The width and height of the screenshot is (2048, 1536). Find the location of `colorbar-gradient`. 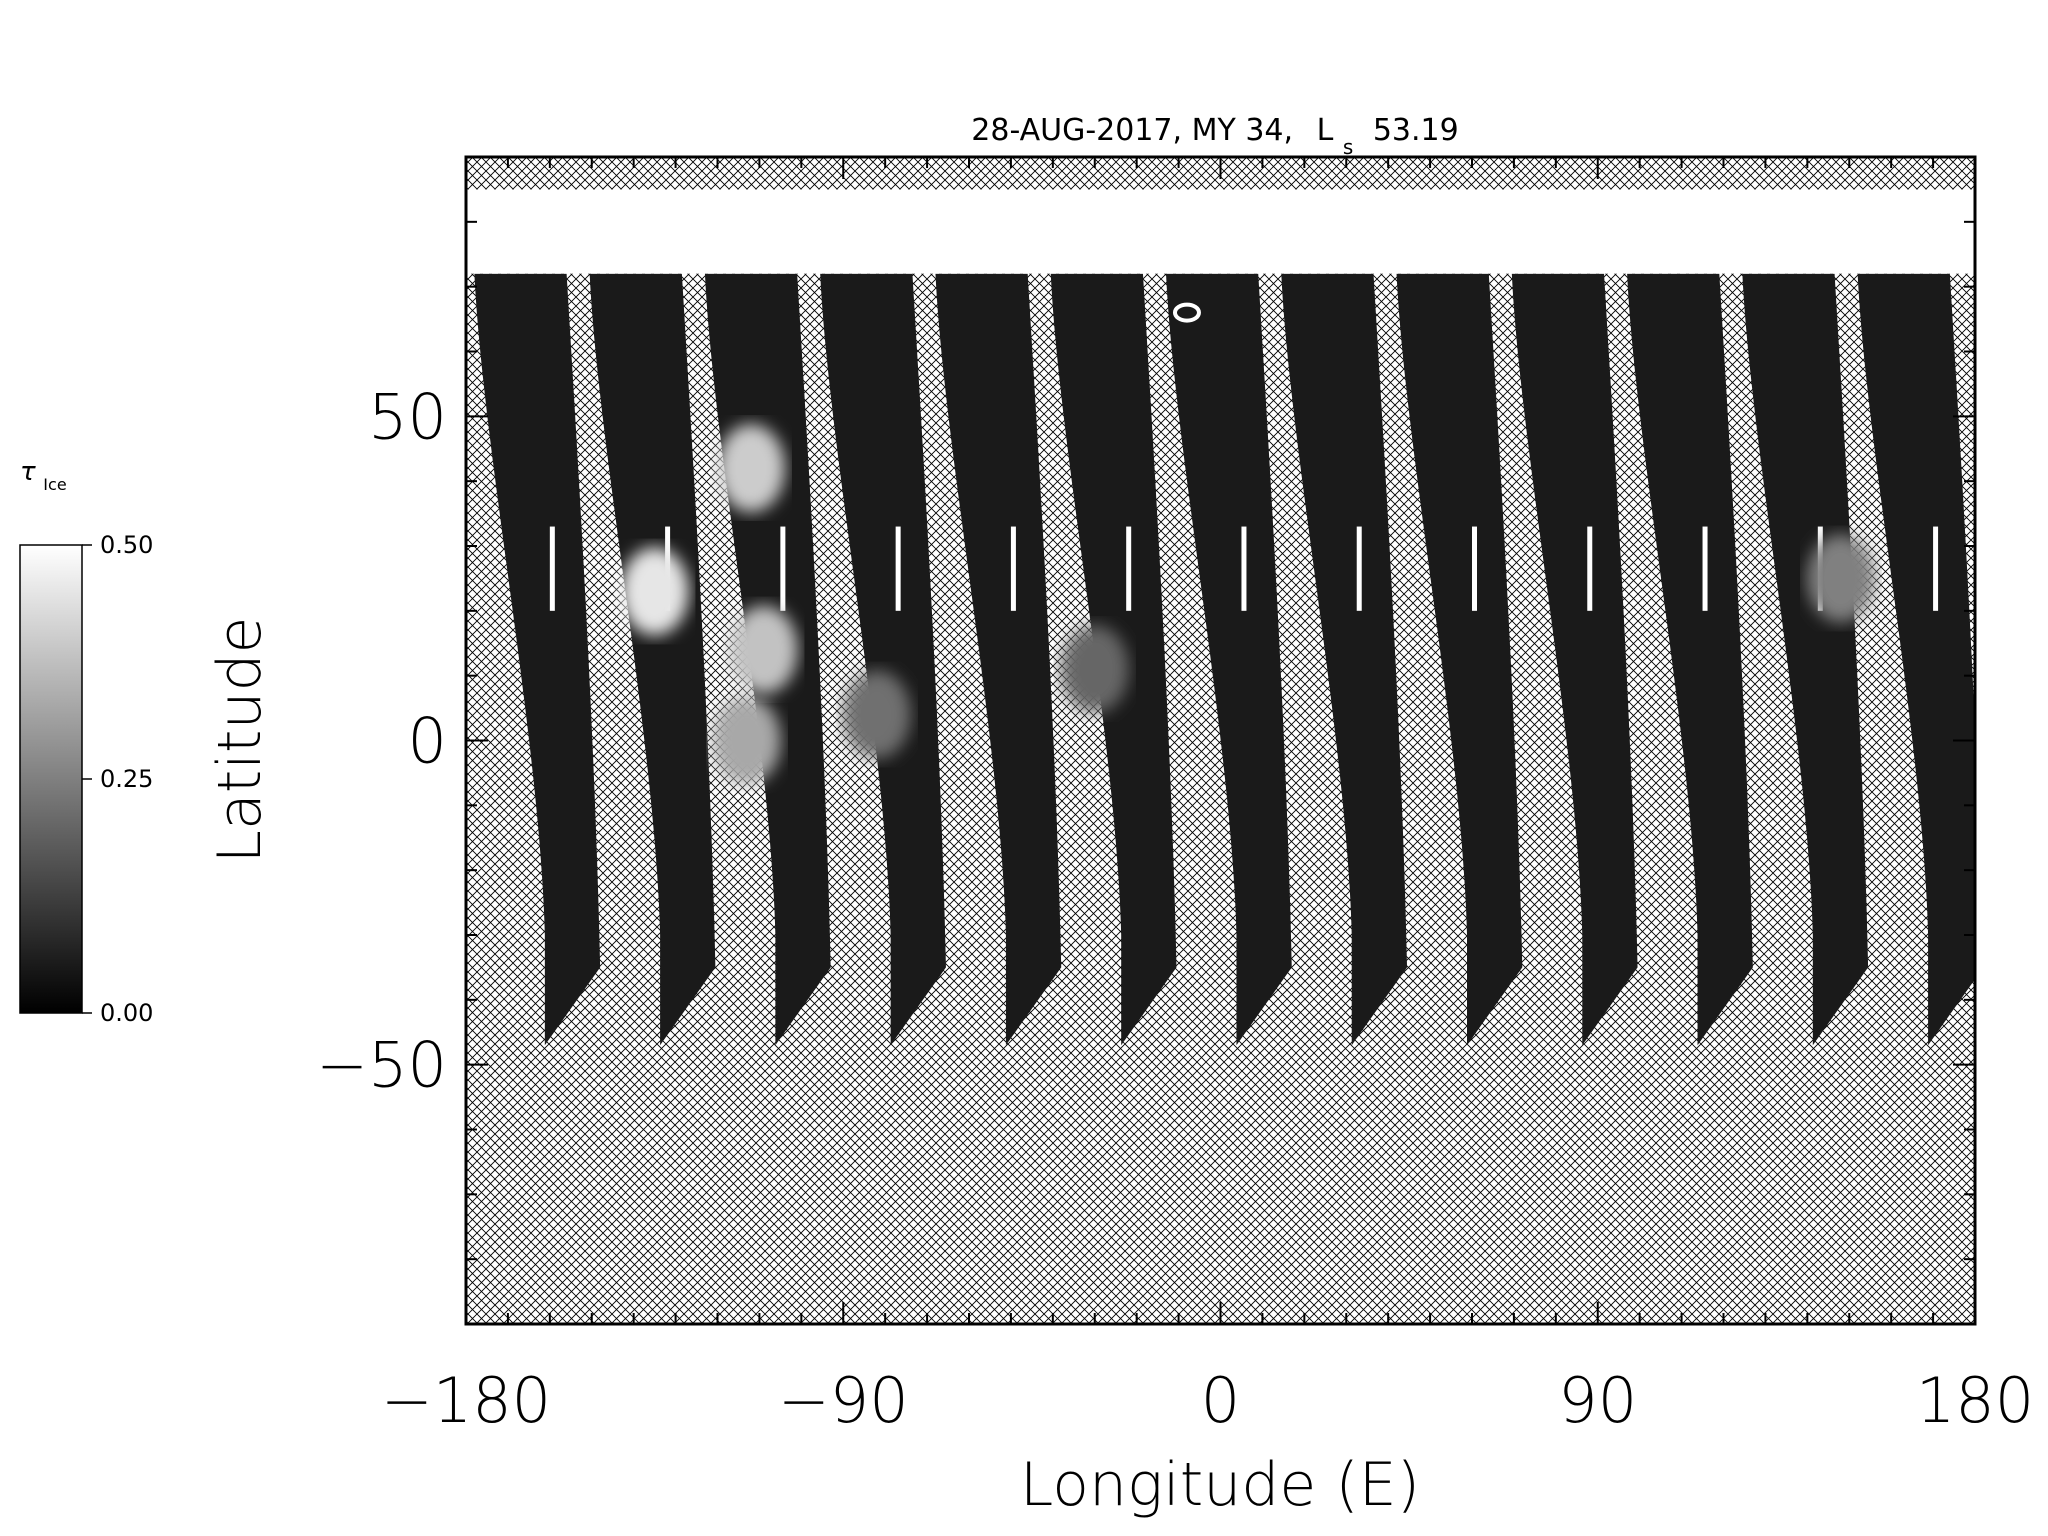

colorbar-gradient is located at coordinates (51, 779).